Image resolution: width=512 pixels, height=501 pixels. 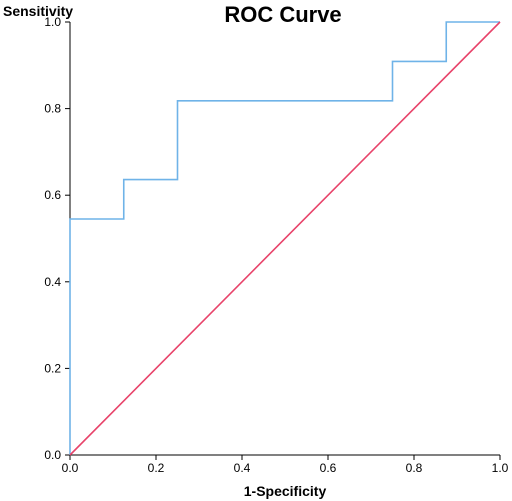 I want to click on x-tick-label: 0.6, so click(x=328, y=468).